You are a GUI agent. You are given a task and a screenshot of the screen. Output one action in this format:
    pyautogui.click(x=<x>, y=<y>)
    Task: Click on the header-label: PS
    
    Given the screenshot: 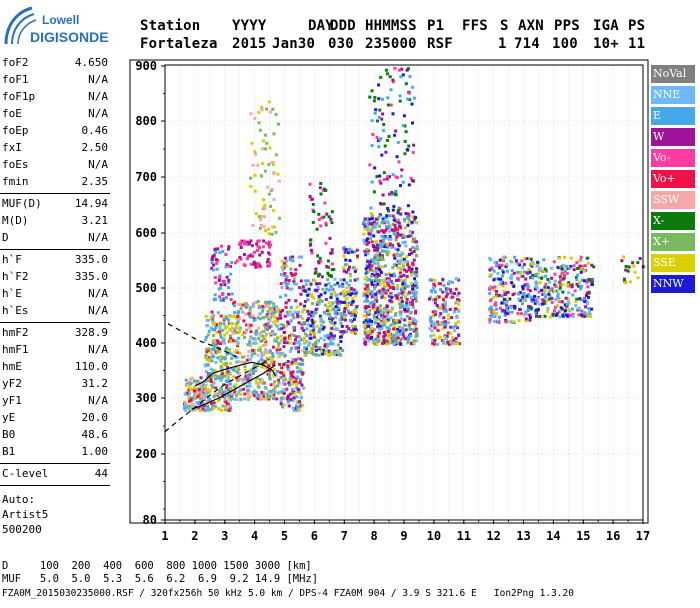 What is the action you would take?
    pyautogui.click(x=637, y=26)
    